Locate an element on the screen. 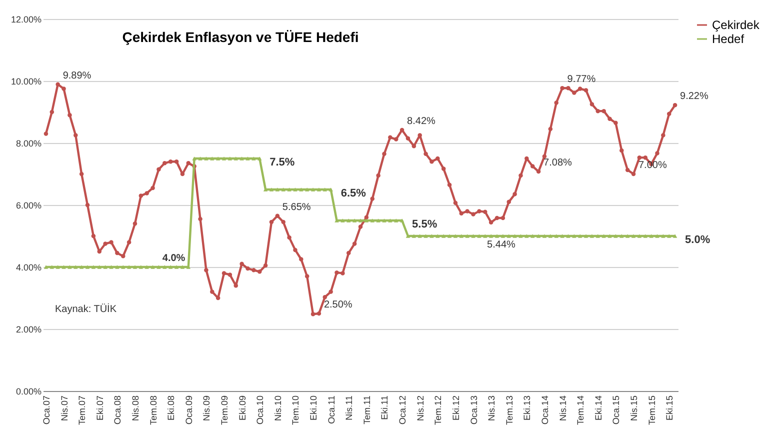 The height and width of the screenshot is (435, 770). data-label: 9.89% is located at coordinates (77, 76).